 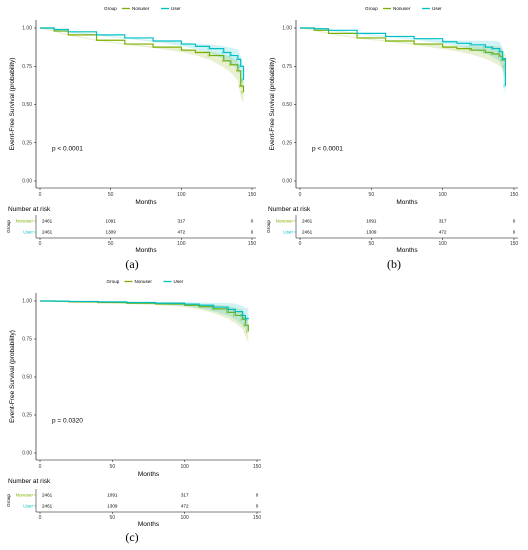 I want to click on p-value-annotation: p < 0.0001, so click(x=67, y=148).